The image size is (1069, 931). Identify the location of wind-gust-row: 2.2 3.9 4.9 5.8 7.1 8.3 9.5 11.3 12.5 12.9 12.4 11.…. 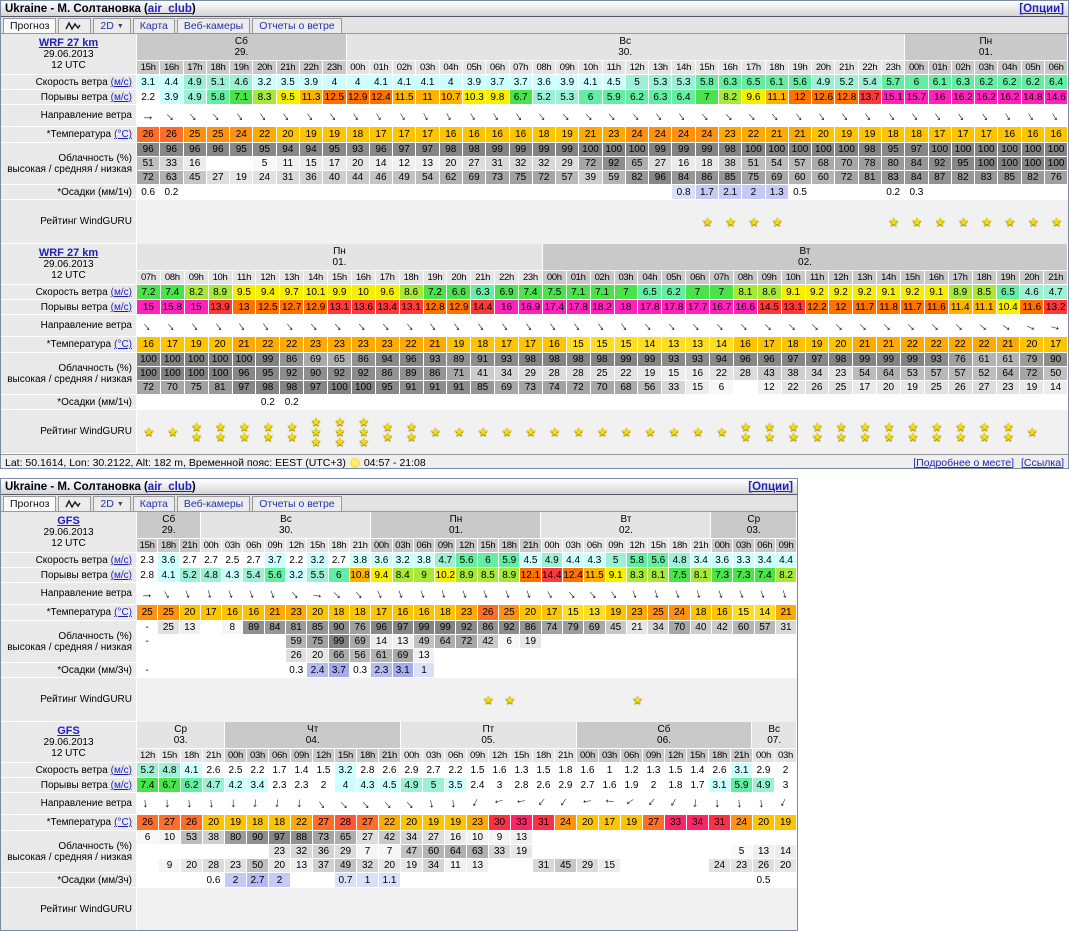
(602, 97).